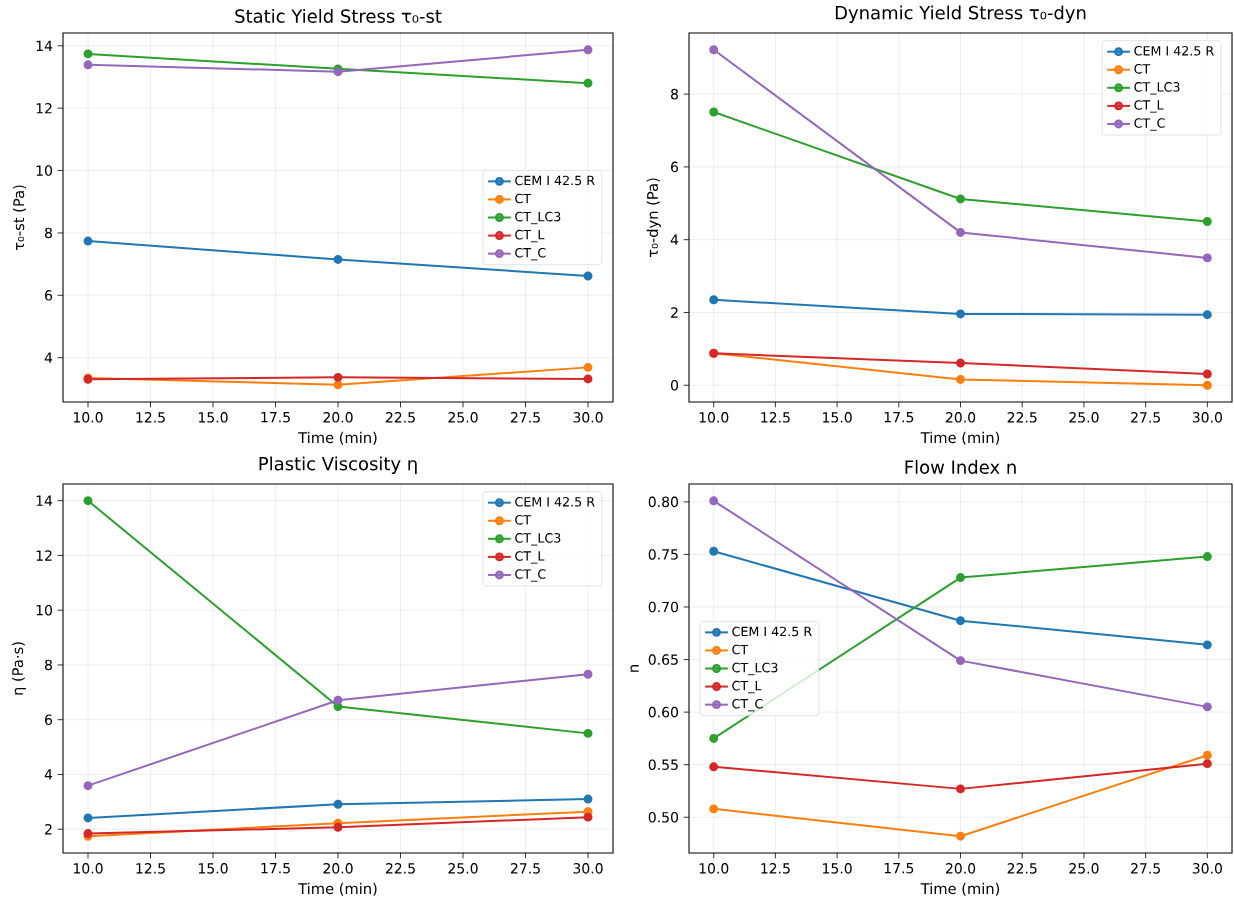  I want to click on chart-title: Static Yield Stress τ₀-st, so click(338, 15).